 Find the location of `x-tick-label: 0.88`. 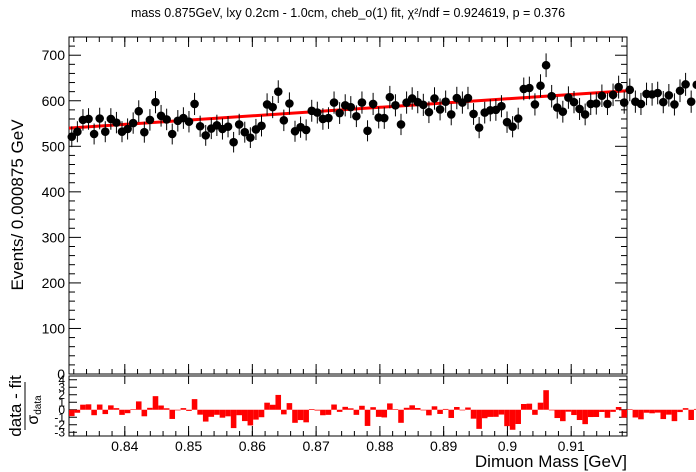

x-tick-label: 0.88 is located at coordinates (379, 446).